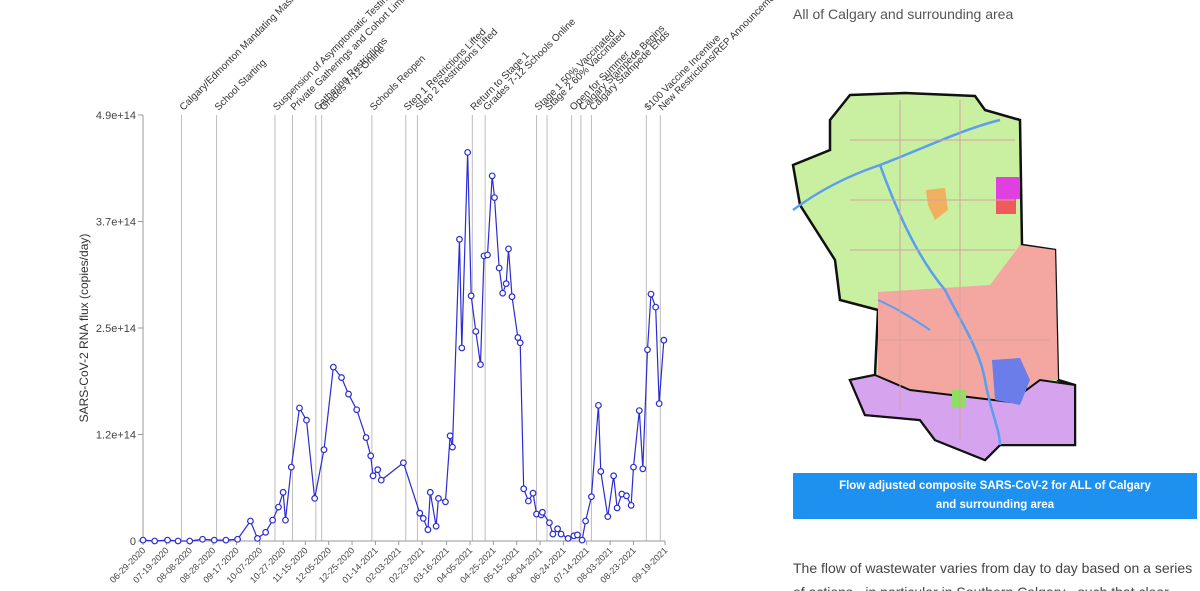 The width and height of the screenshot is (1200, 591). I want to click on y-tick-label: 4.9e+14, so click(116, 116).